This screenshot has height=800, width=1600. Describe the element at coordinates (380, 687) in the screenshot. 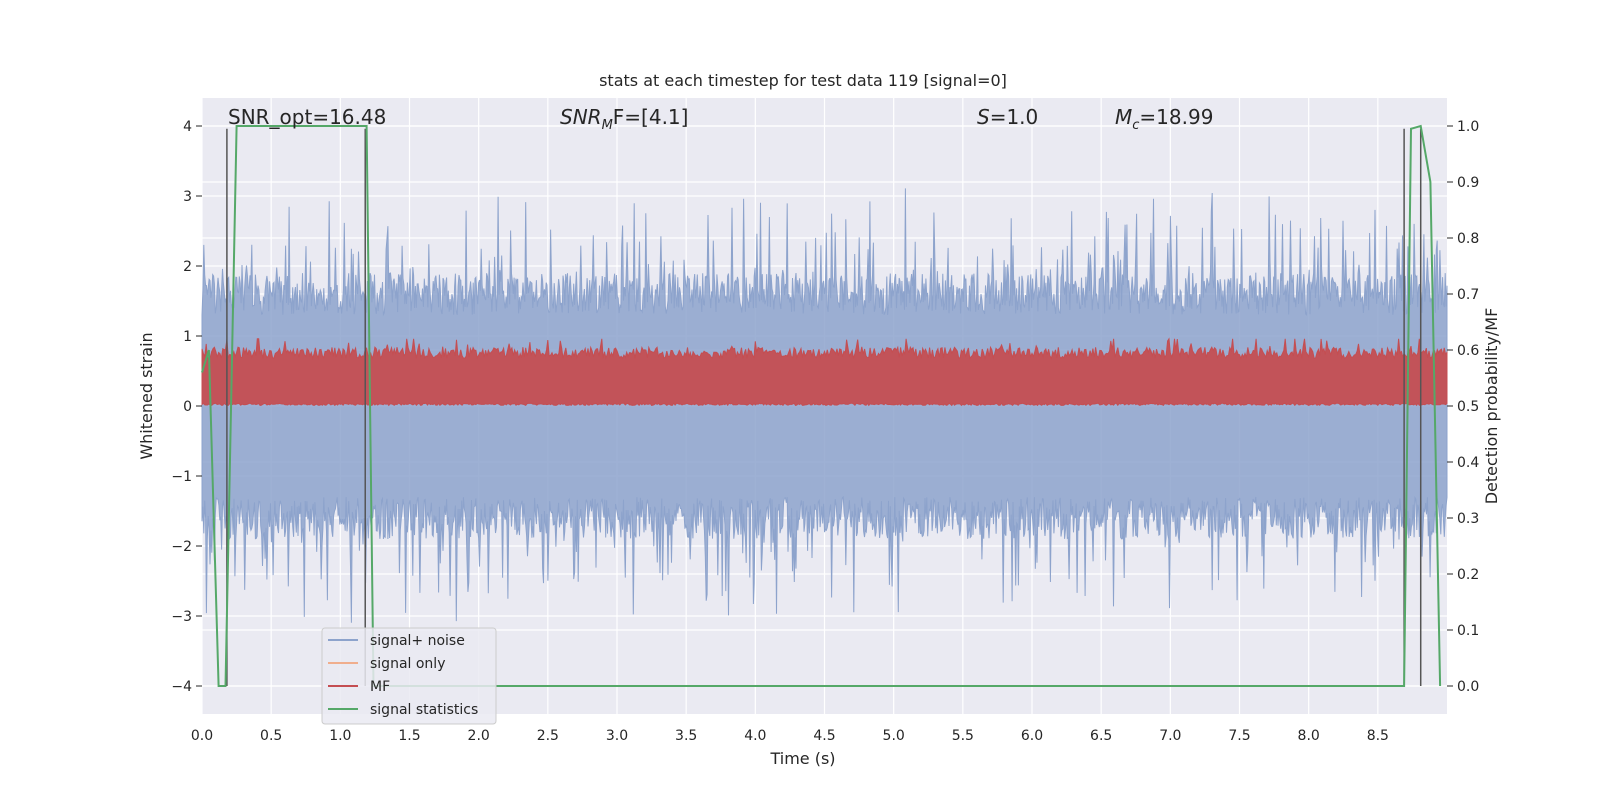

I see `legend-label-mf: MF` at that location.